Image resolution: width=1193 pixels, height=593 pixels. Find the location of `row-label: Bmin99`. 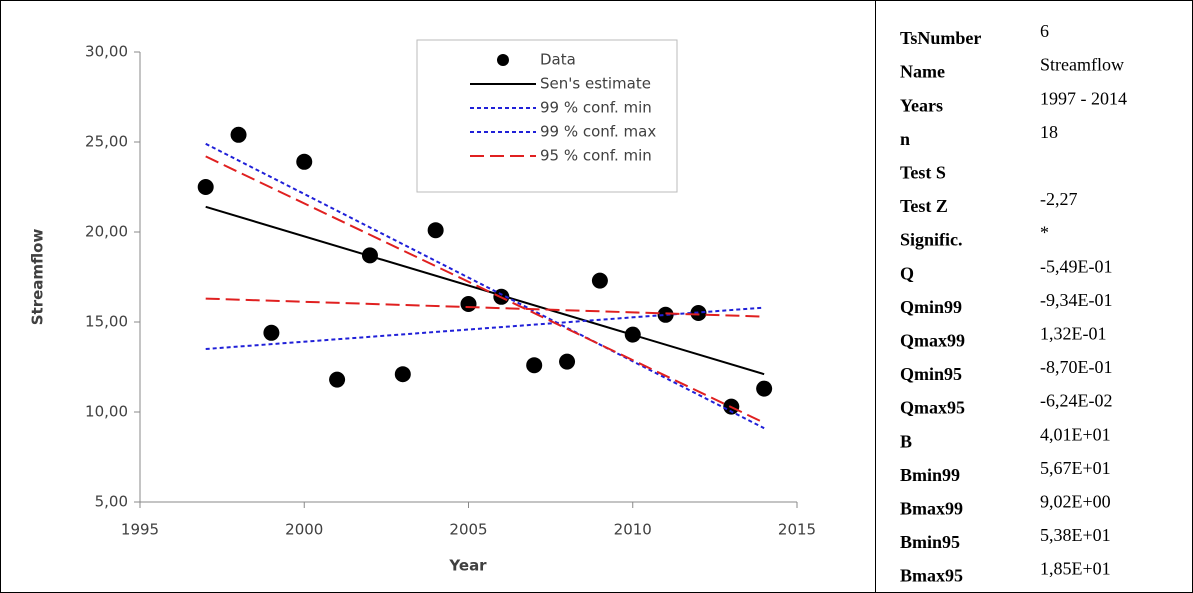

row-label: Bmin99 is located at coordinates (930, 475).